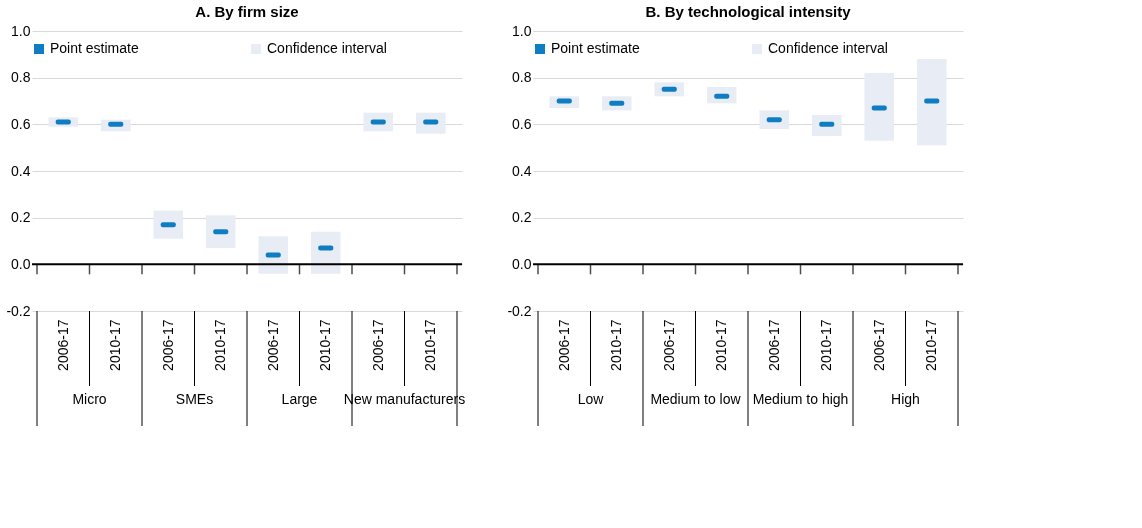 The height and width of the screenshot is (528, 1142). What do you see at coordinates (748, 11) in the screenshot?
I see `chart-title: B. By technological intensity` at bounding box center [748, 11].